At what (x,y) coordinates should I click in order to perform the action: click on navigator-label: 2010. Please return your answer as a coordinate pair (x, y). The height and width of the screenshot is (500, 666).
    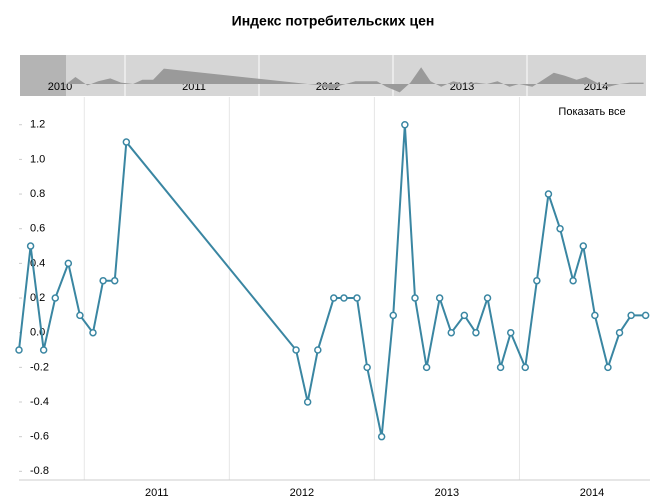
    Looking at the image, I should click on (60, 87).